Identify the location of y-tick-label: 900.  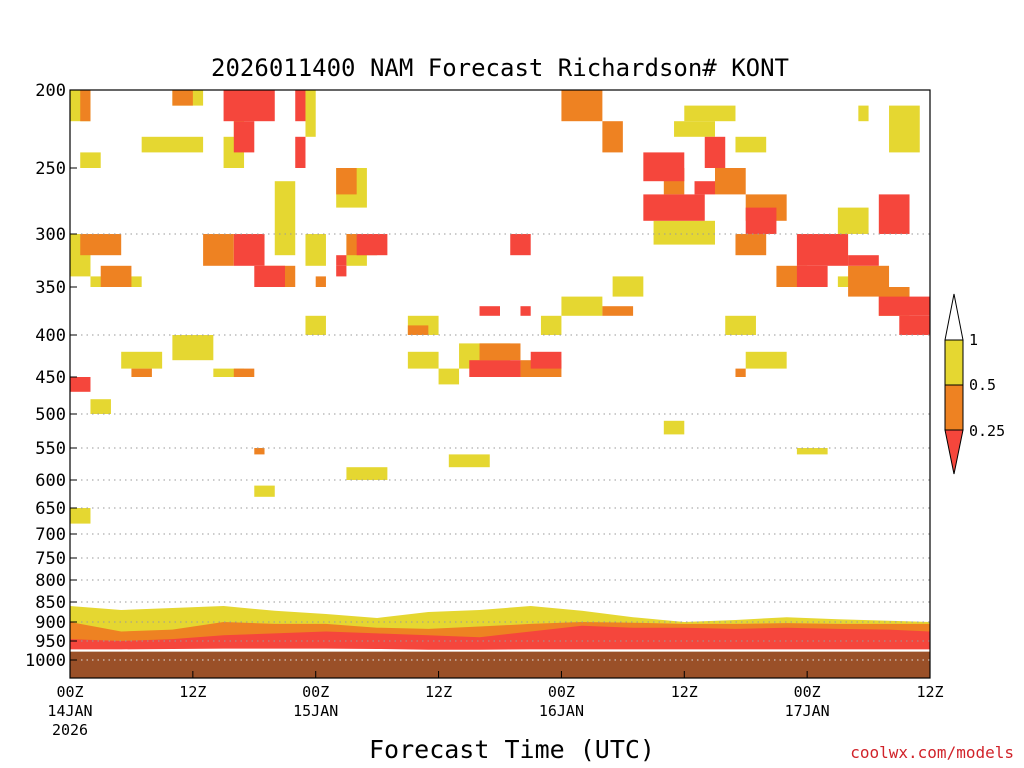
(50, 623).